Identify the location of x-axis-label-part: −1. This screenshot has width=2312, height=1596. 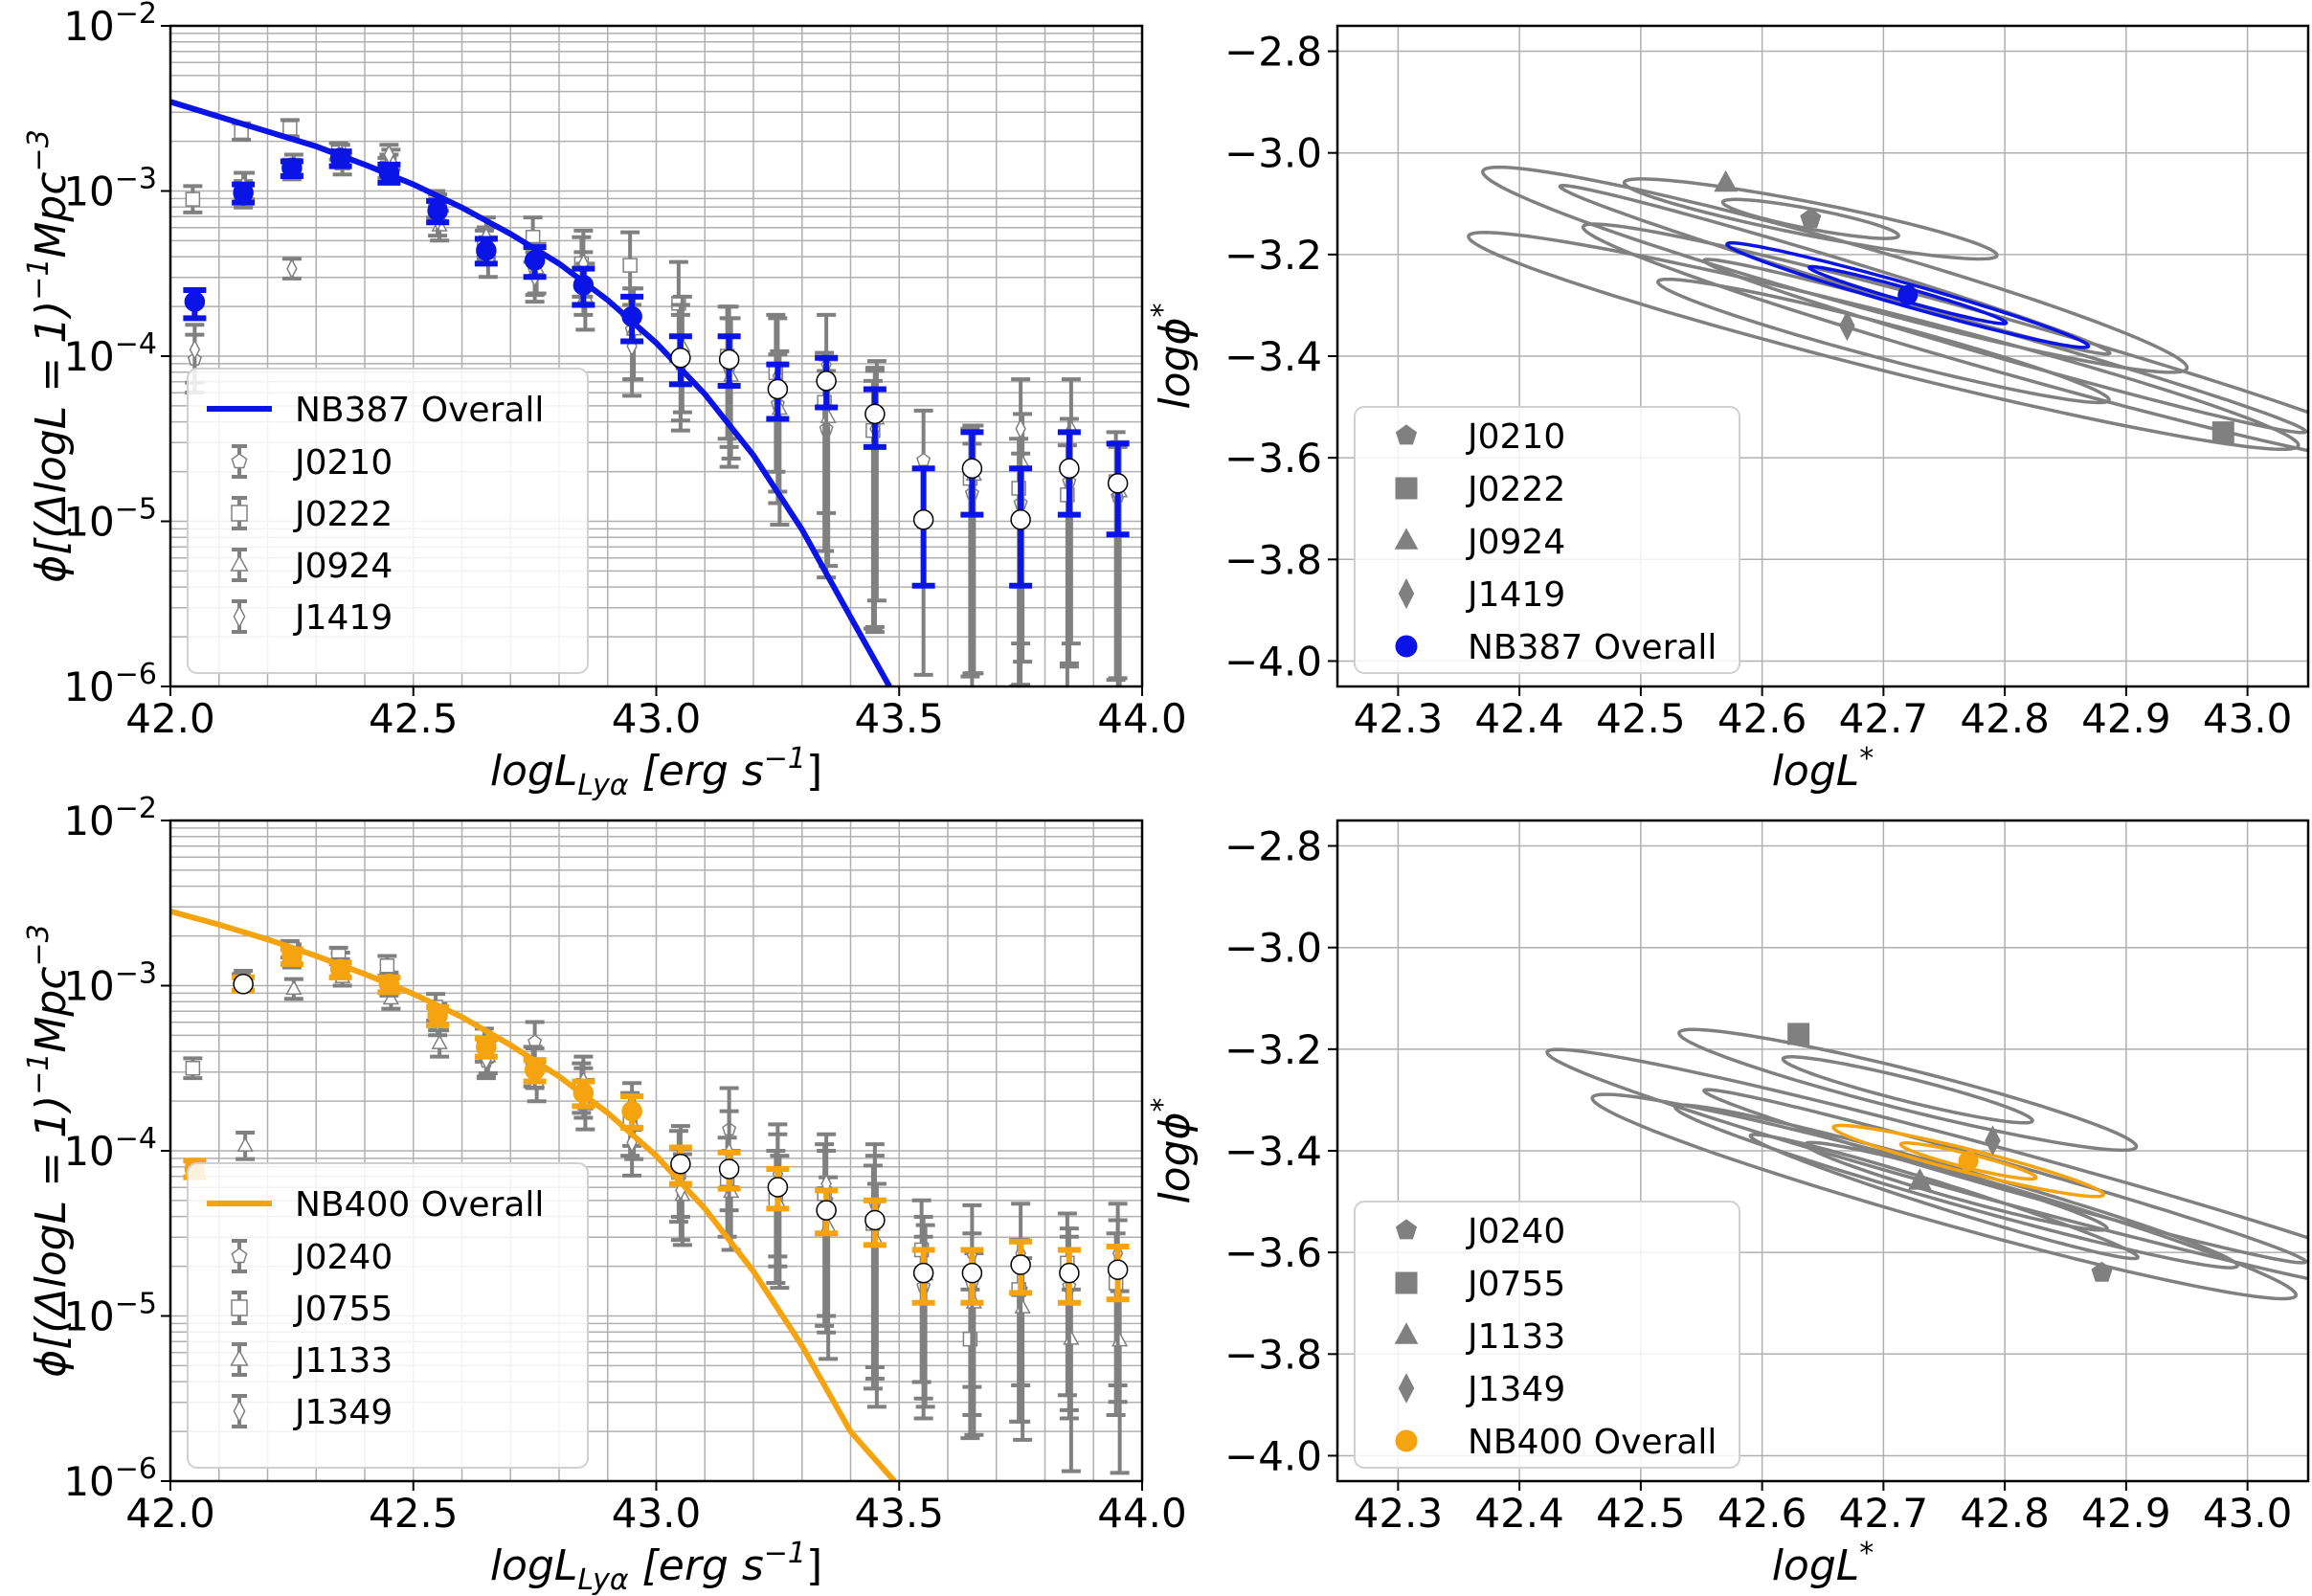
(785, 759).